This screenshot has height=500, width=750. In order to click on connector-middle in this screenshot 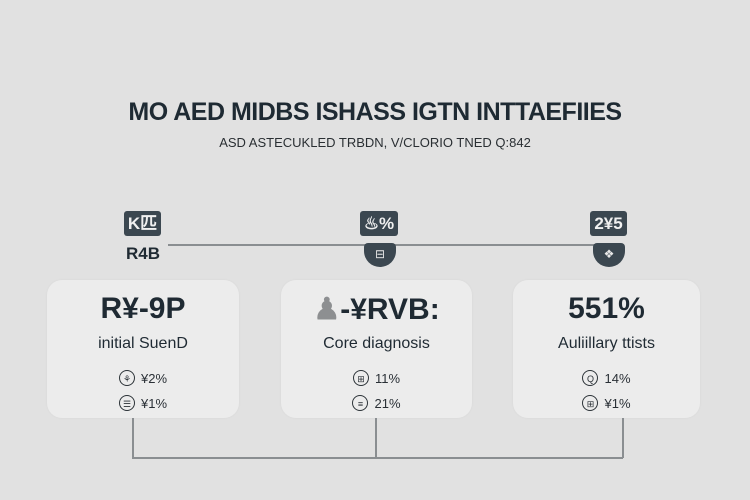, I will do `click(376, 438)`.